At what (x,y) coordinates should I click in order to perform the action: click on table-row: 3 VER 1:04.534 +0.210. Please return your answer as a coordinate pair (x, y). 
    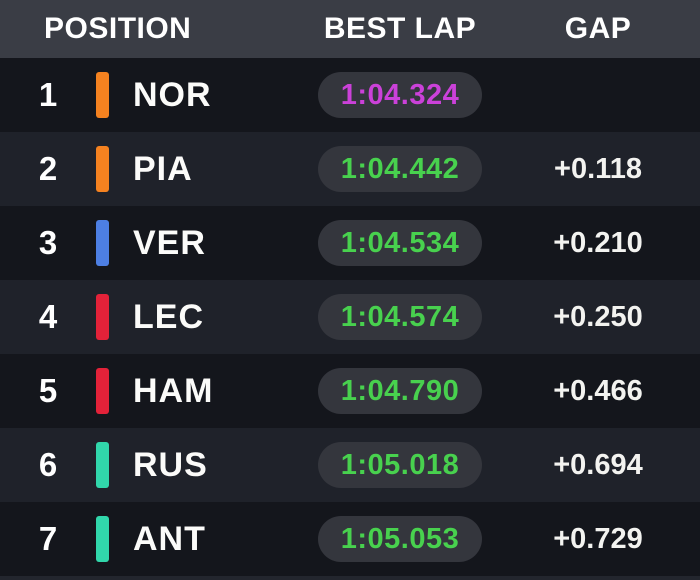
    Looking at the image, I should click on (350, 243).